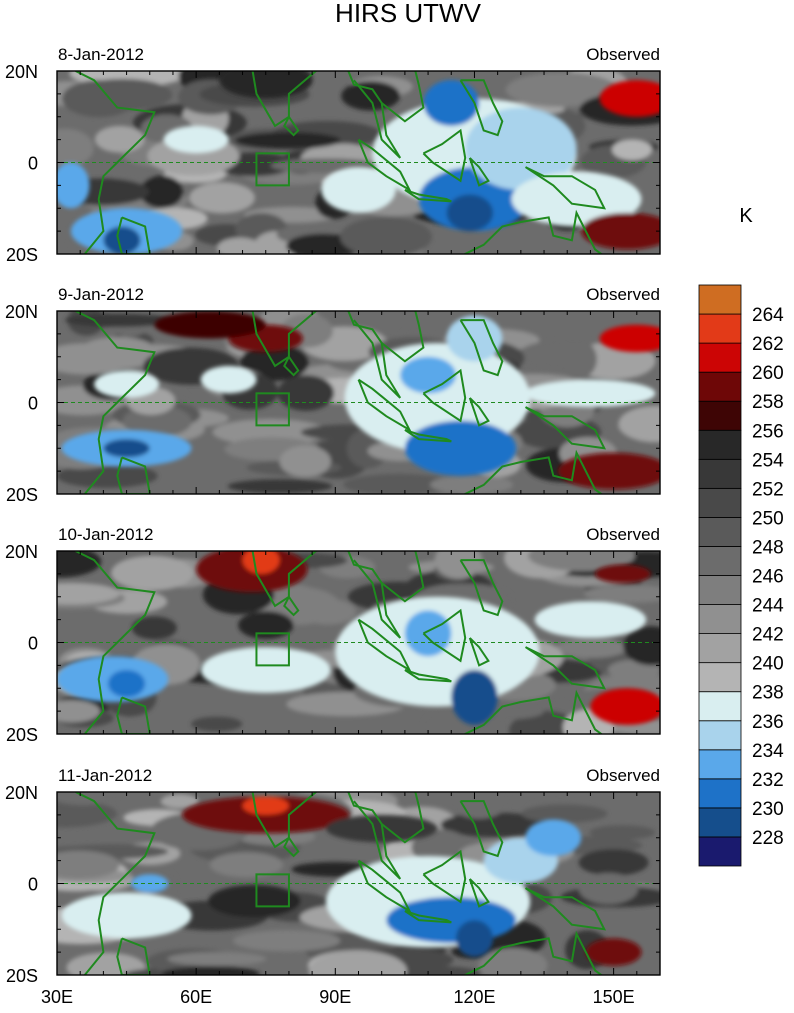 The width and height of the screenshot is (794, 1013). I want to click on colorbar-label: 240, so click(768, 664).